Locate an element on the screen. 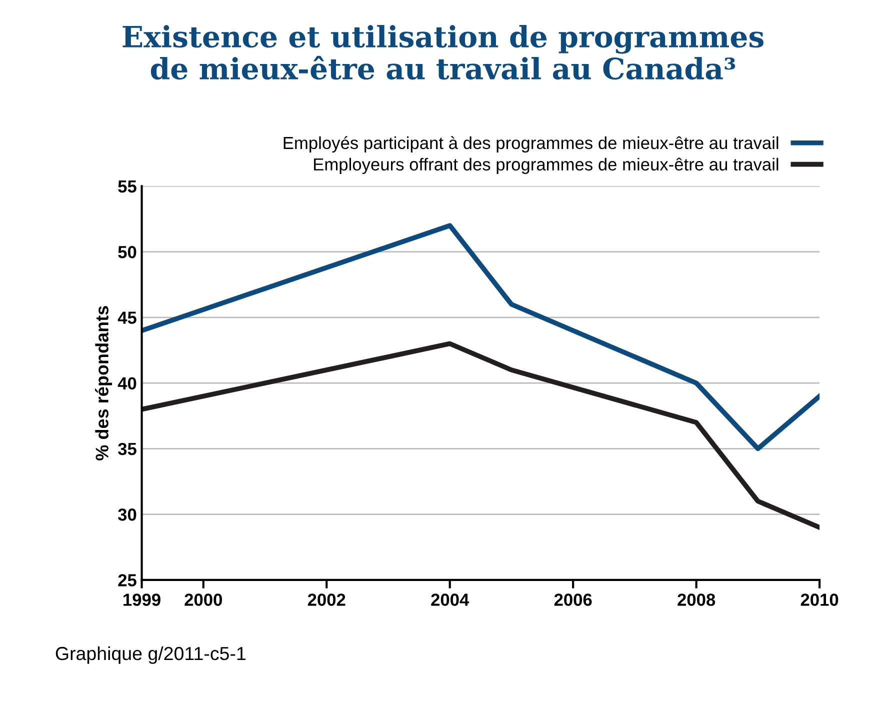 The width and height of the screenshot is (886, 716). y-tick-label: 55 is located at coordinates (127, 186).